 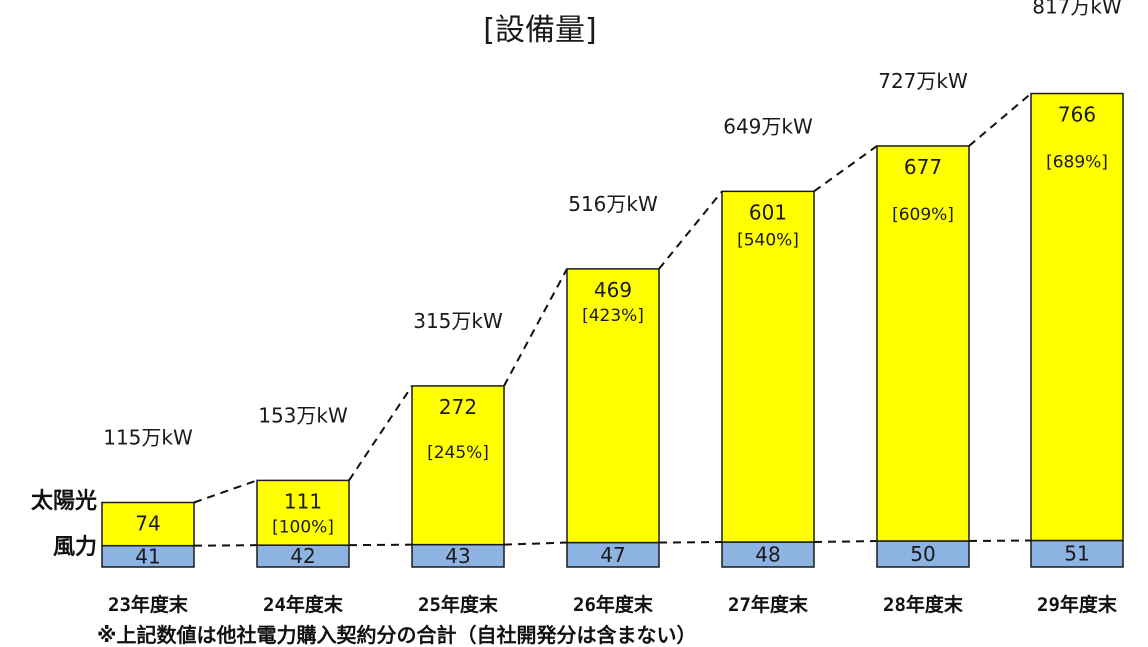 What do you see at coordinates (1077, 9) in the screenshot?
I see `total-label: 817万kW` at bounding box center [1077, 9].